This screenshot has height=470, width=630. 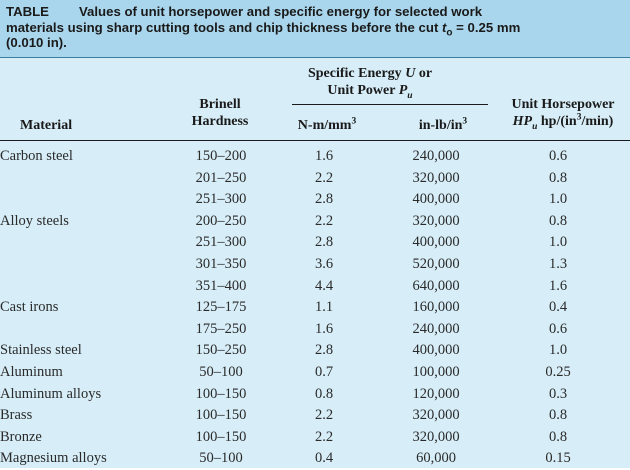 I want to click on cell-material: Stainless steel, so click(x=41, y=350).